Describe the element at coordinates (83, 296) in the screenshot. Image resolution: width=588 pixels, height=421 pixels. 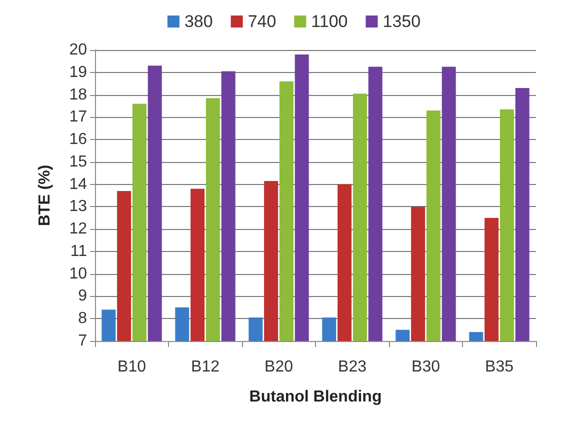
I see `y-tick-label: 9` at that location.